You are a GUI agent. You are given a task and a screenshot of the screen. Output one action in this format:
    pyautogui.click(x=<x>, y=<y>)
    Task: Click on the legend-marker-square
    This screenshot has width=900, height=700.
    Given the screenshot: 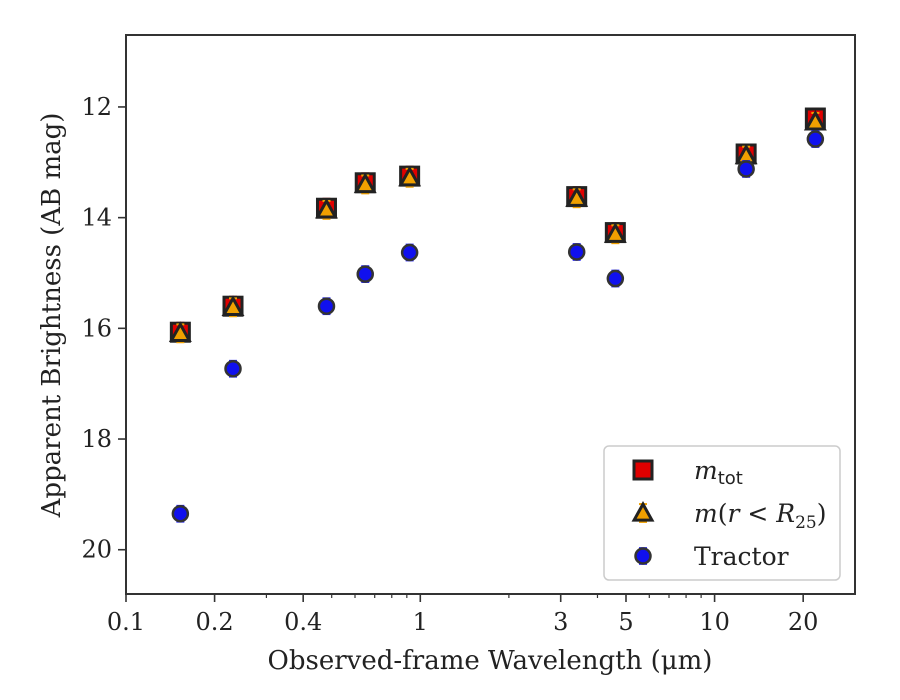 What is the action you would take?
    pyautogui.click(x=643, y=470)
    